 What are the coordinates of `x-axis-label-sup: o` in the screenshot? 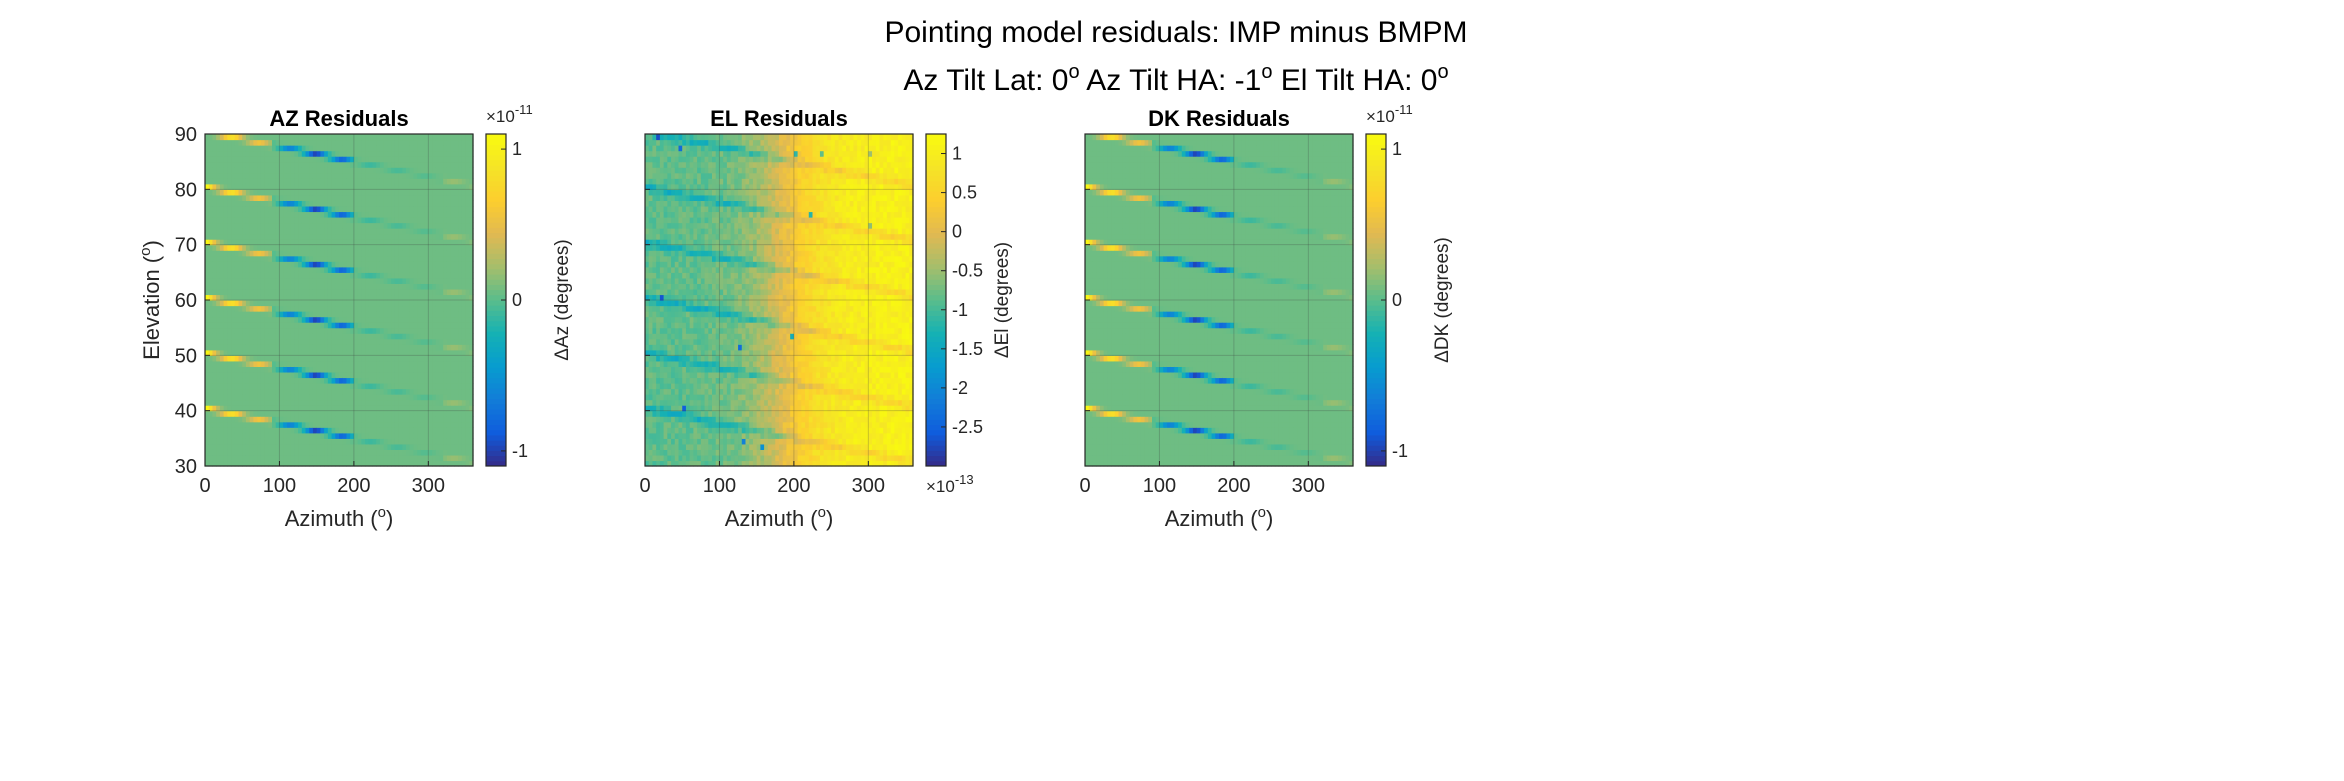 It's located at (382, 512).